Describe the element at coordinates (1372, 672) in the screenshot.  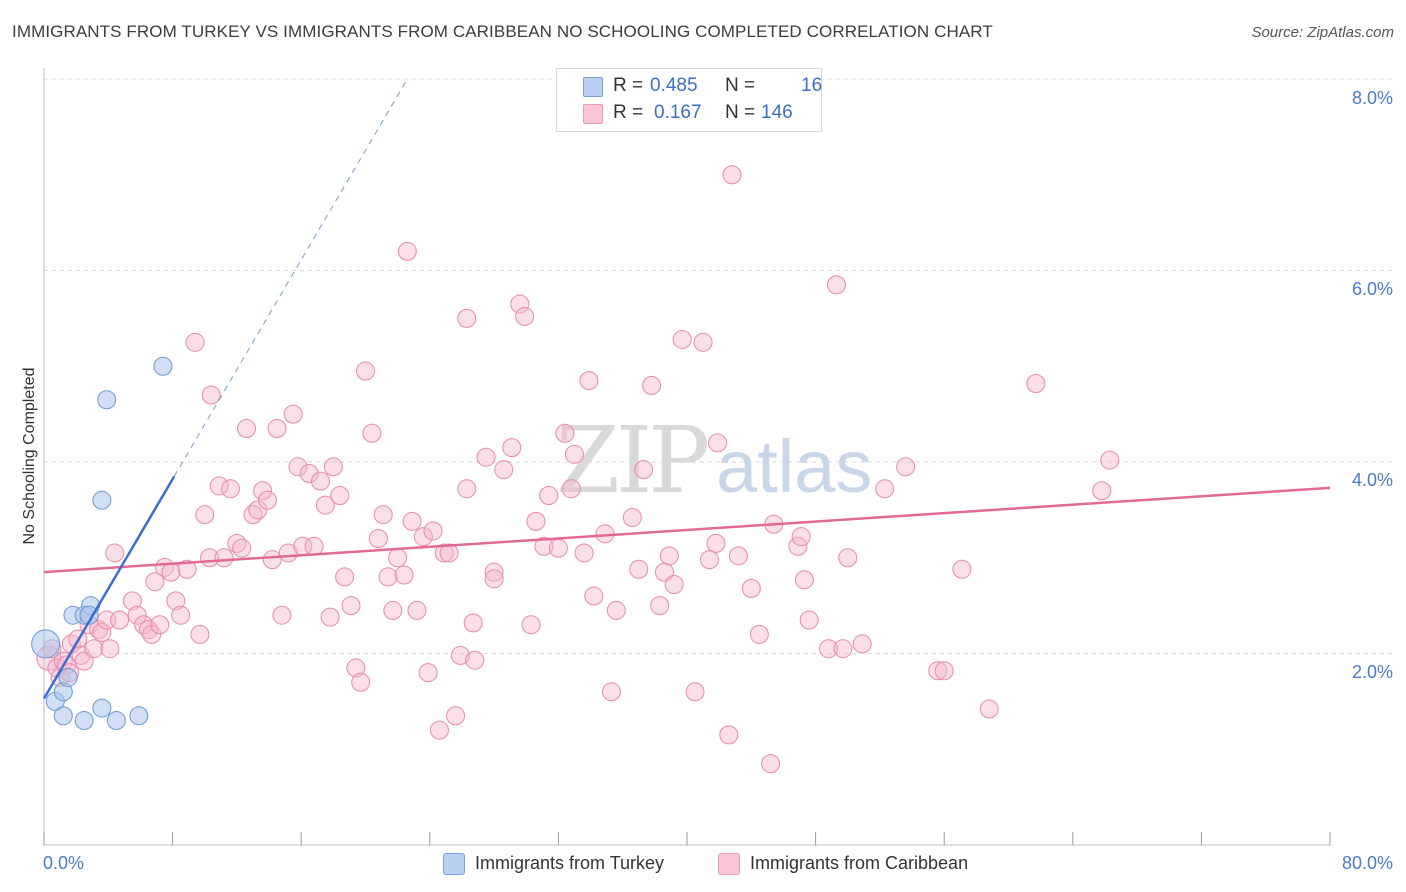
I see `y-tick-label-2: 2.0%` at that location.